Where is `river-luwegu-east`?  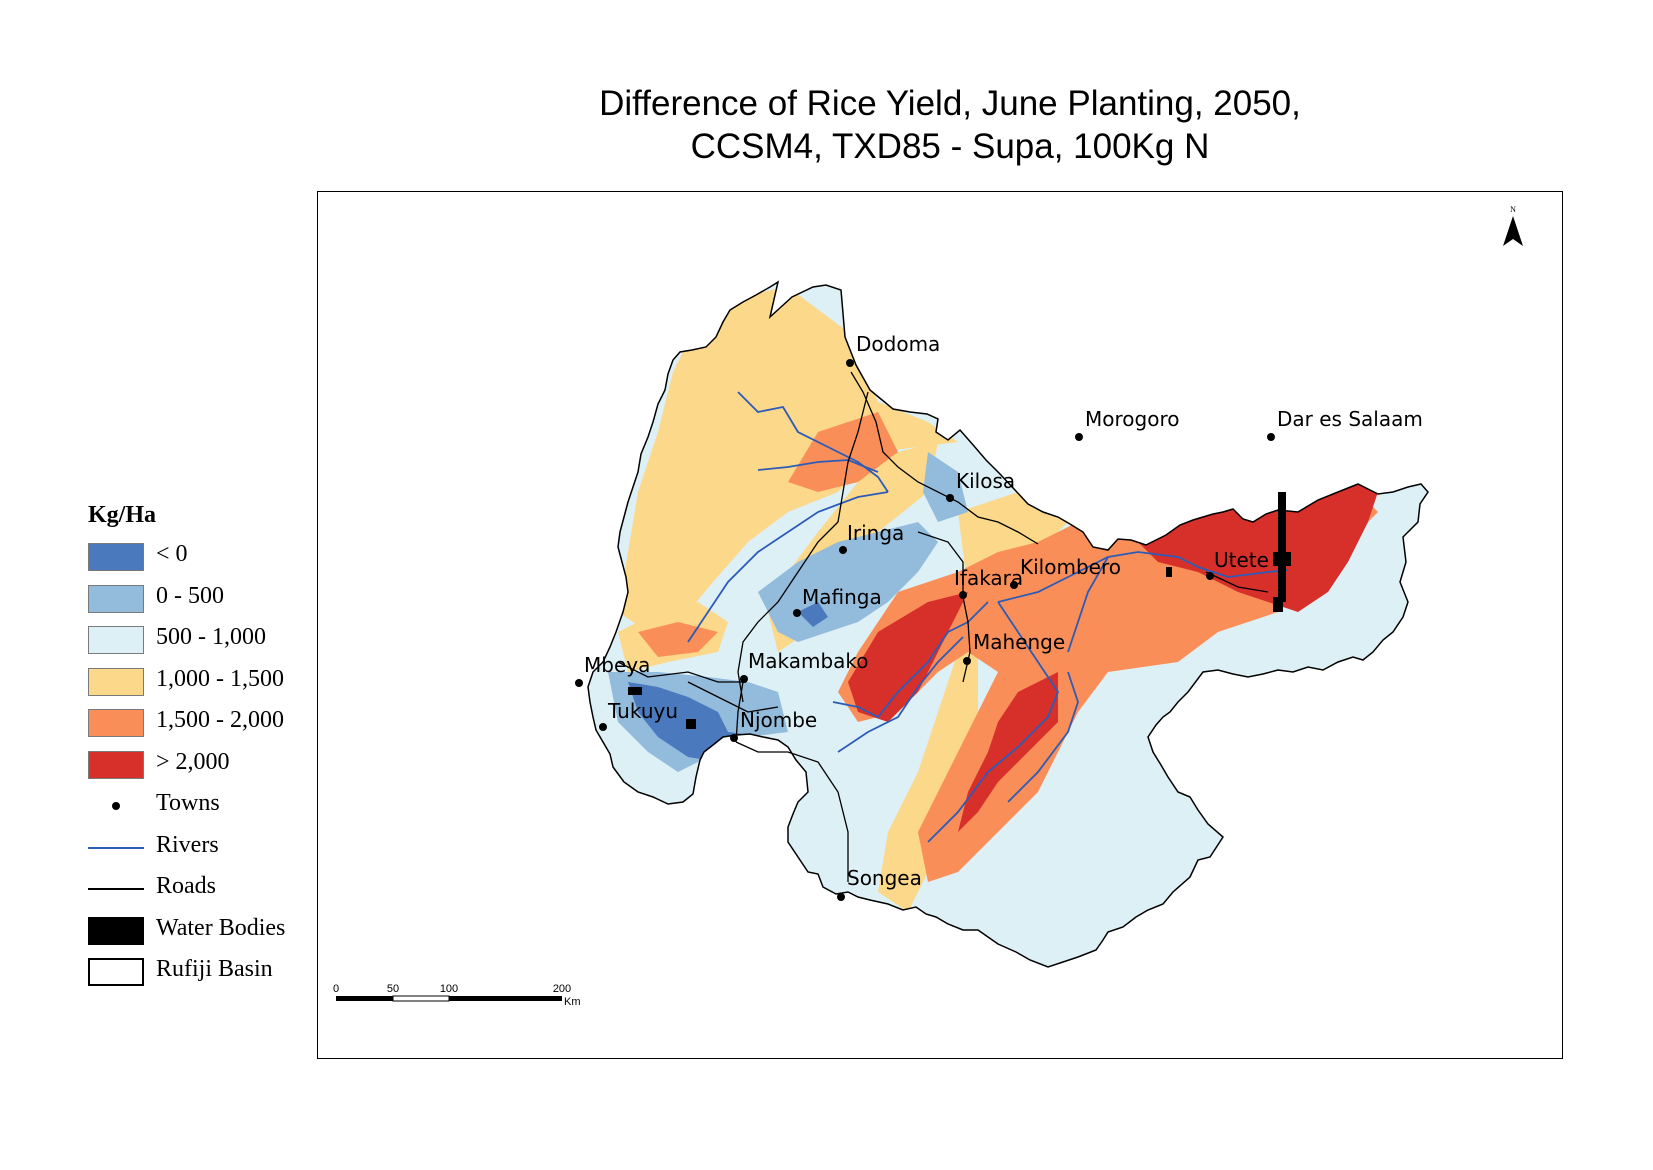
river-luwegu-east is located at coordinates (1043, 737).